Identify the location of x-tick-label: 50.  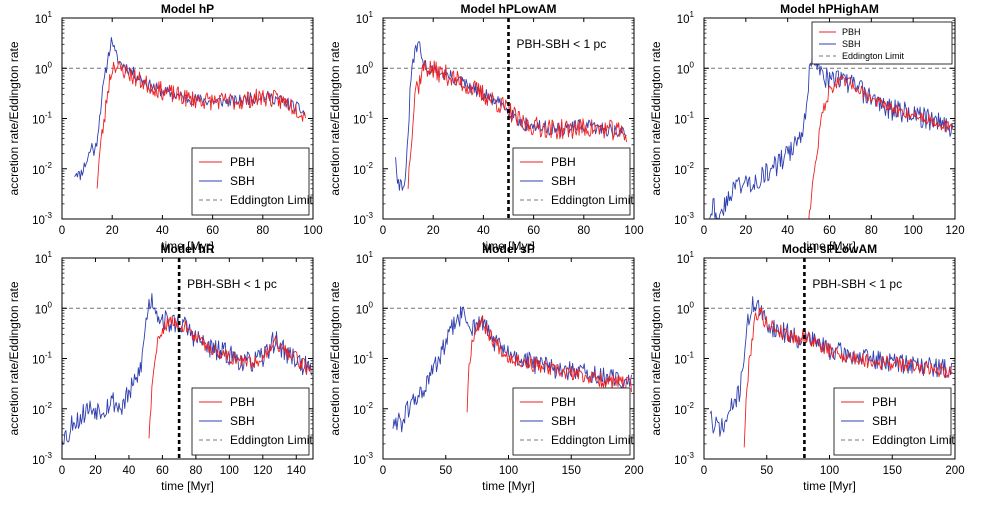
(445, 471).